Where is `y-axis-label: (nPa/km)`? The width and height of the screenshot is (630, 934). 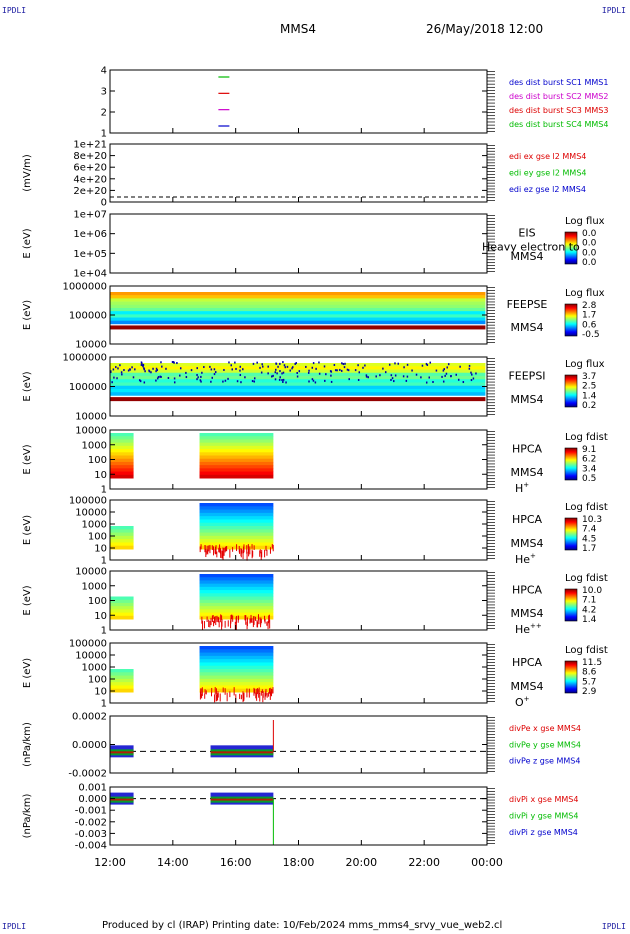
y-axis-label: (nPa/km) is located at coordinates (27, 816).